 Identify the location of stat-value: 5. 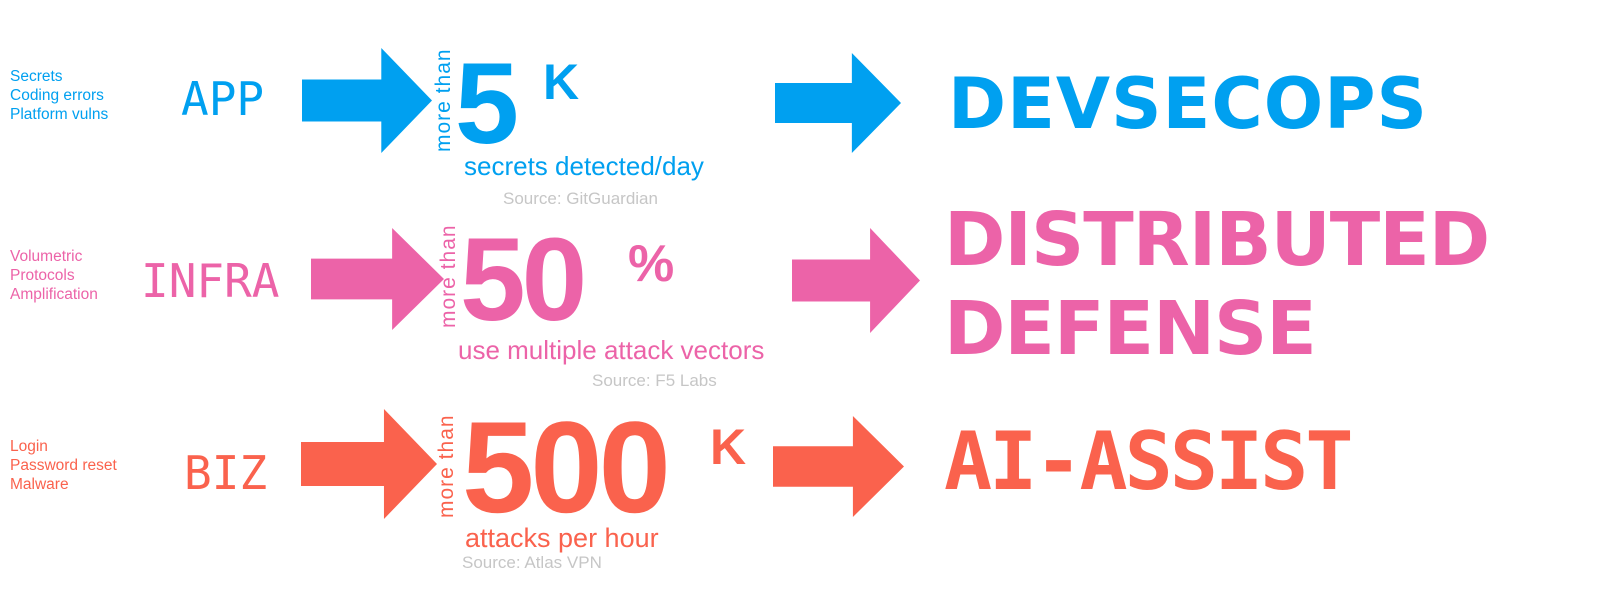
(487, 104).